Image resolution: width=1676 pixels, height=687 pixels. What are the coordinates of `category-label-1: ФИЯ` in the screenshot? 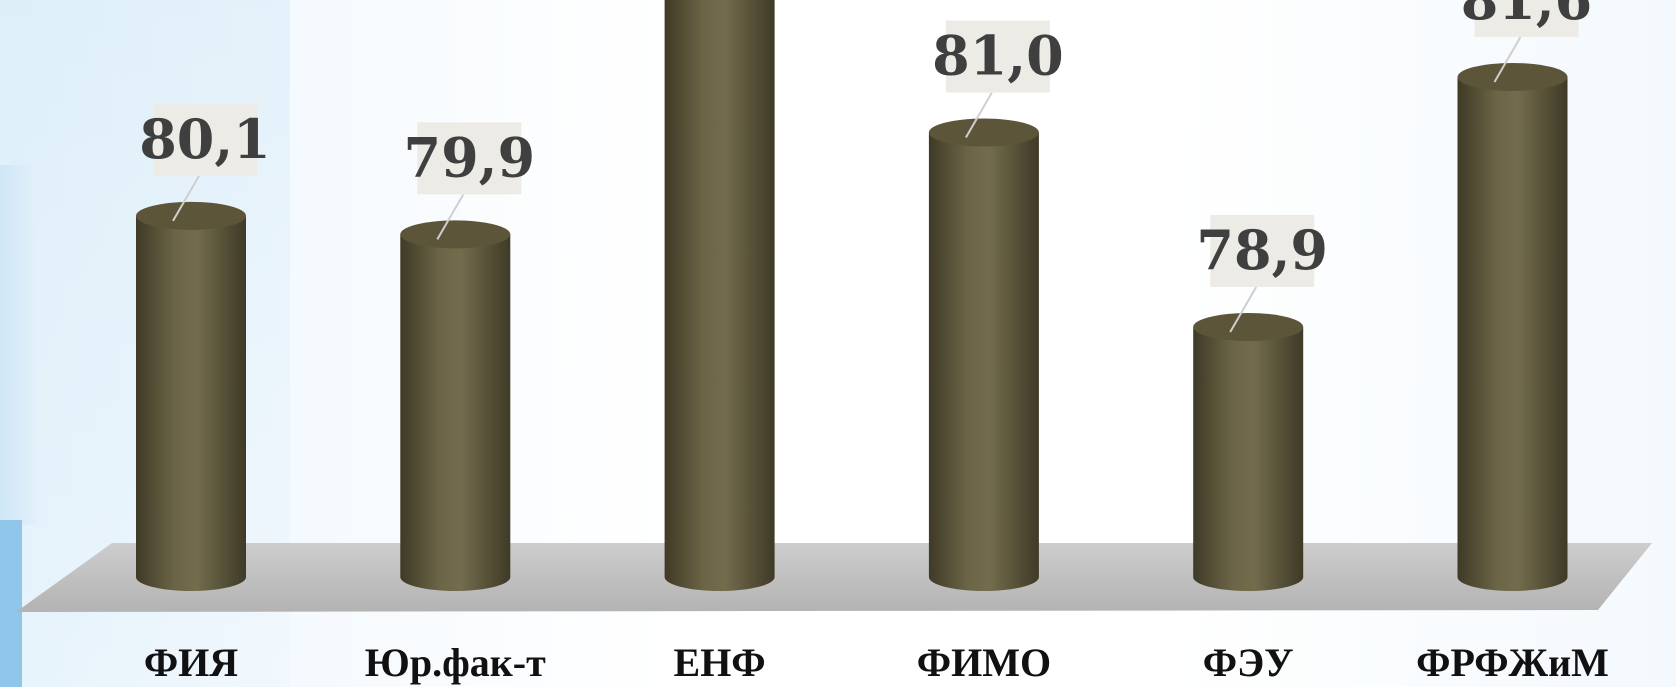 It's located at (191, 662).